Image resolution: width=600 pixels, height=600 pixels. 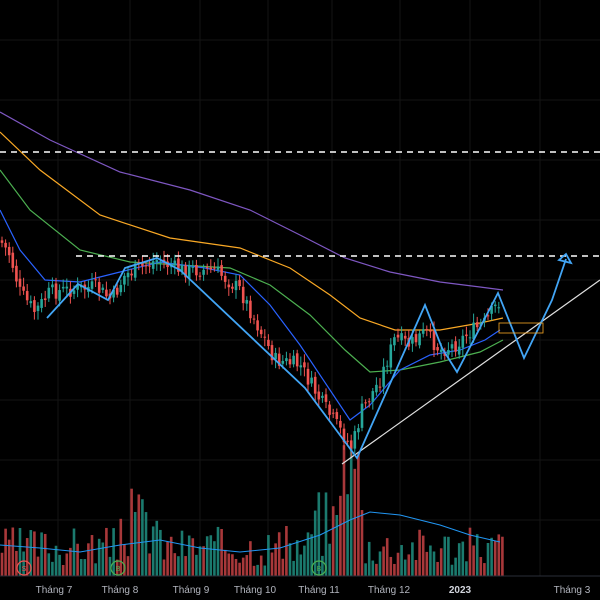 What do you see at coordinates (460, 590) in the screenshot?
I see `time-axis-tick-label: 2023` at bounding box center [460, 590].